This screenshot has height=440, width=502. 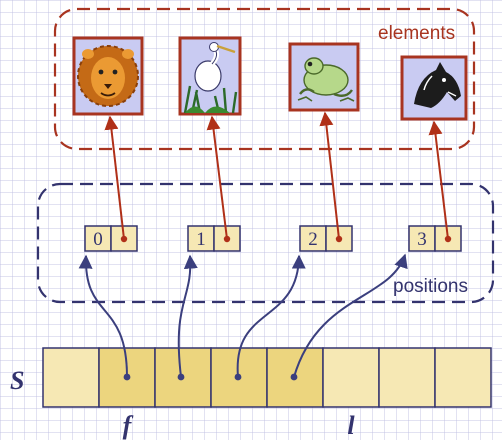 I want to click on element-lion, so click(x=108, y=76).